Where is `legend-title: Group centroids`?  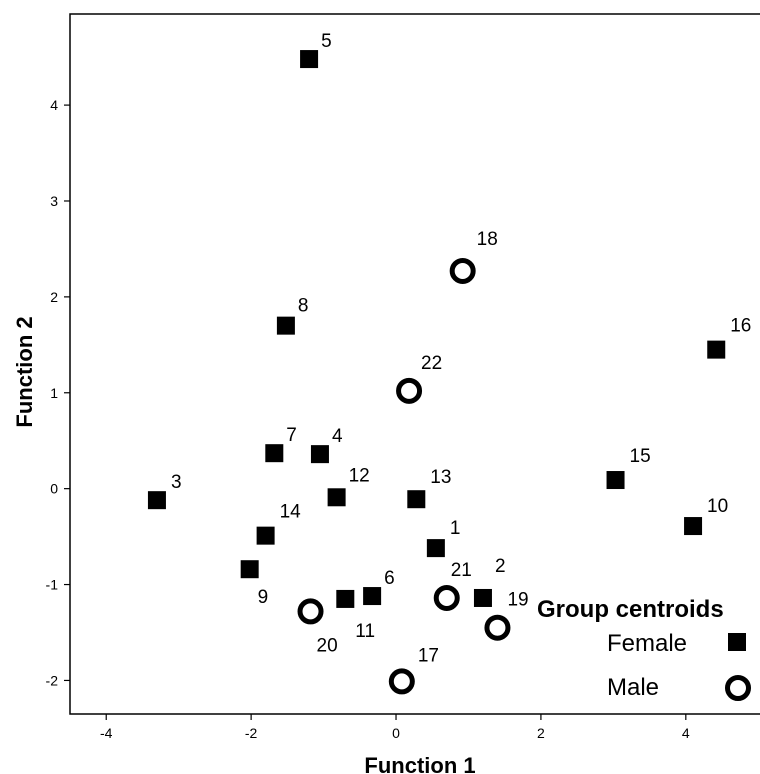 legend-title: Group centroids is located at coordinates (630, 609).